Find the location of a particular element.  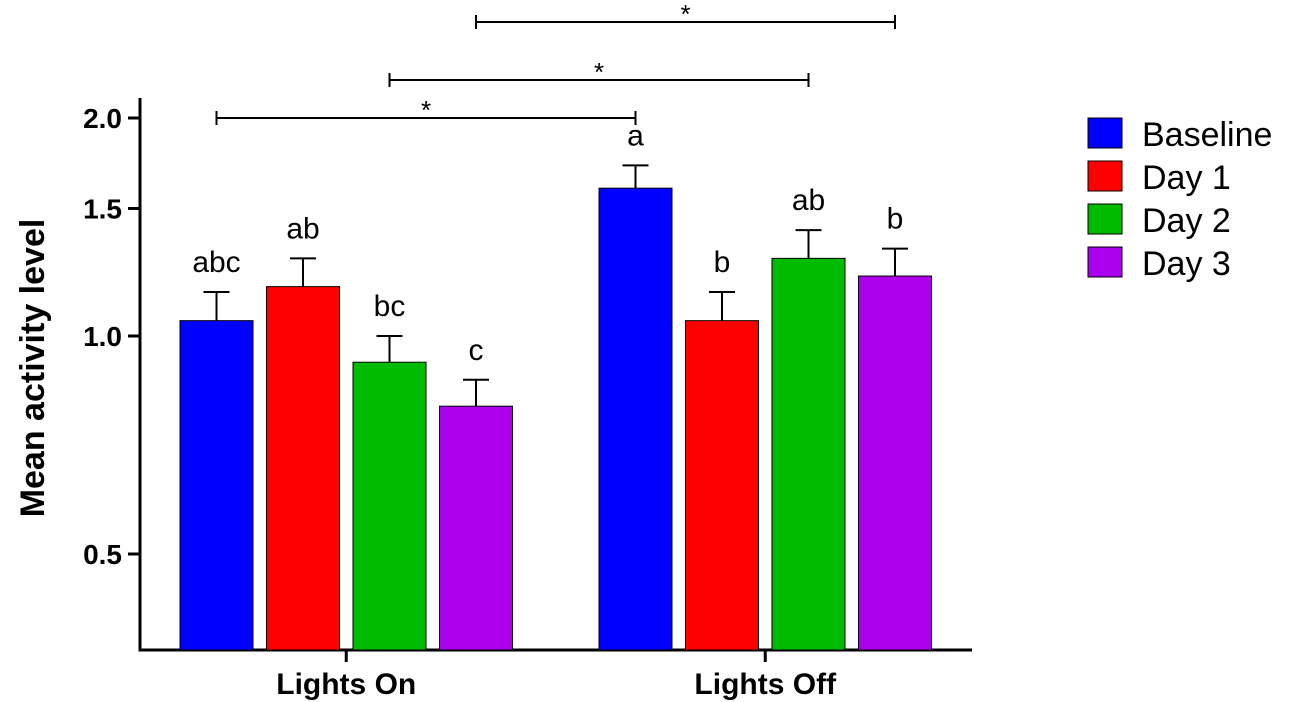

legend-label: Day 1 is located at coordinates (1186, 178).